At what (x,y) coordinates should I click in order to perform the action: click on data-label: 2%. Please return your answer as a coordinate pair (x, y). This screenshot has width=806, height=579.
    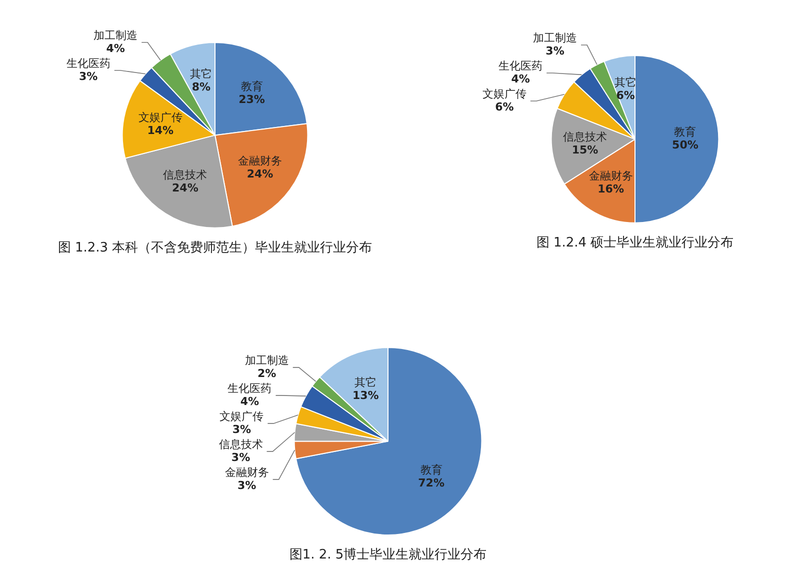
    Looking at the image, I should click on (267, 373).